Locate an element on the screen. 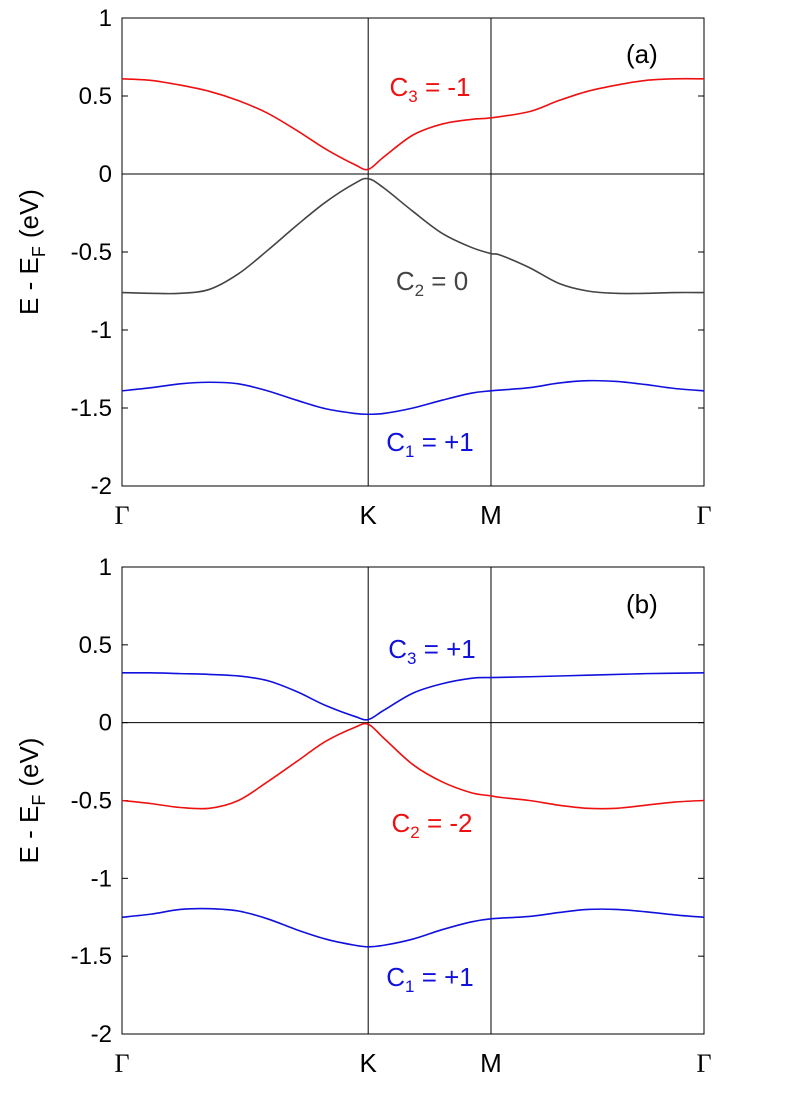 The image size is (798, 1094). chern-label-band2: C2 = 0 is located at coordinates (432, 283).